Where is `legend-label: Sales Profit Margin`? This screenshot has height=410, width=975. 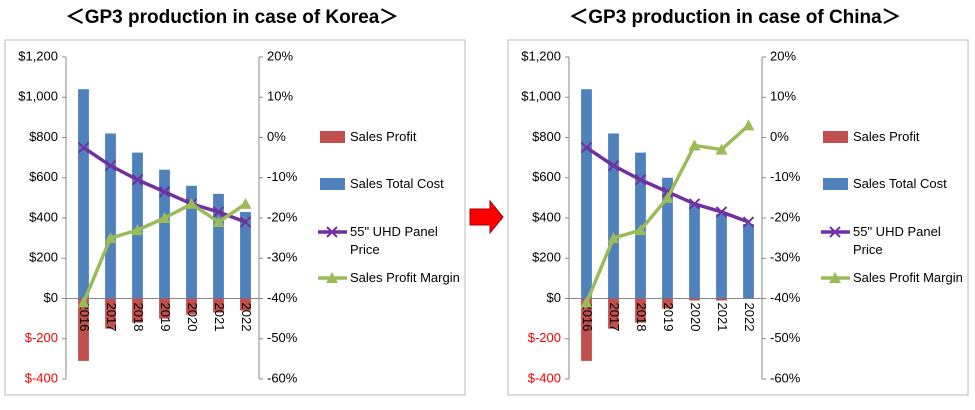 legend-label: Sales Profit Margin is located at coordinates (405, 277).